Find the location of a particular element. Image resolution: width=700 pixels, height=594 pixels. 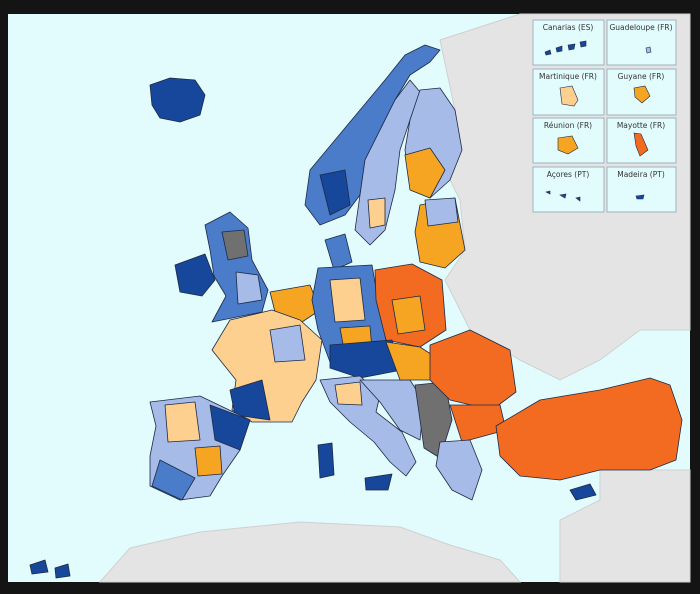

inset-label: Açores (PT) is located at coordinates (568, 174).